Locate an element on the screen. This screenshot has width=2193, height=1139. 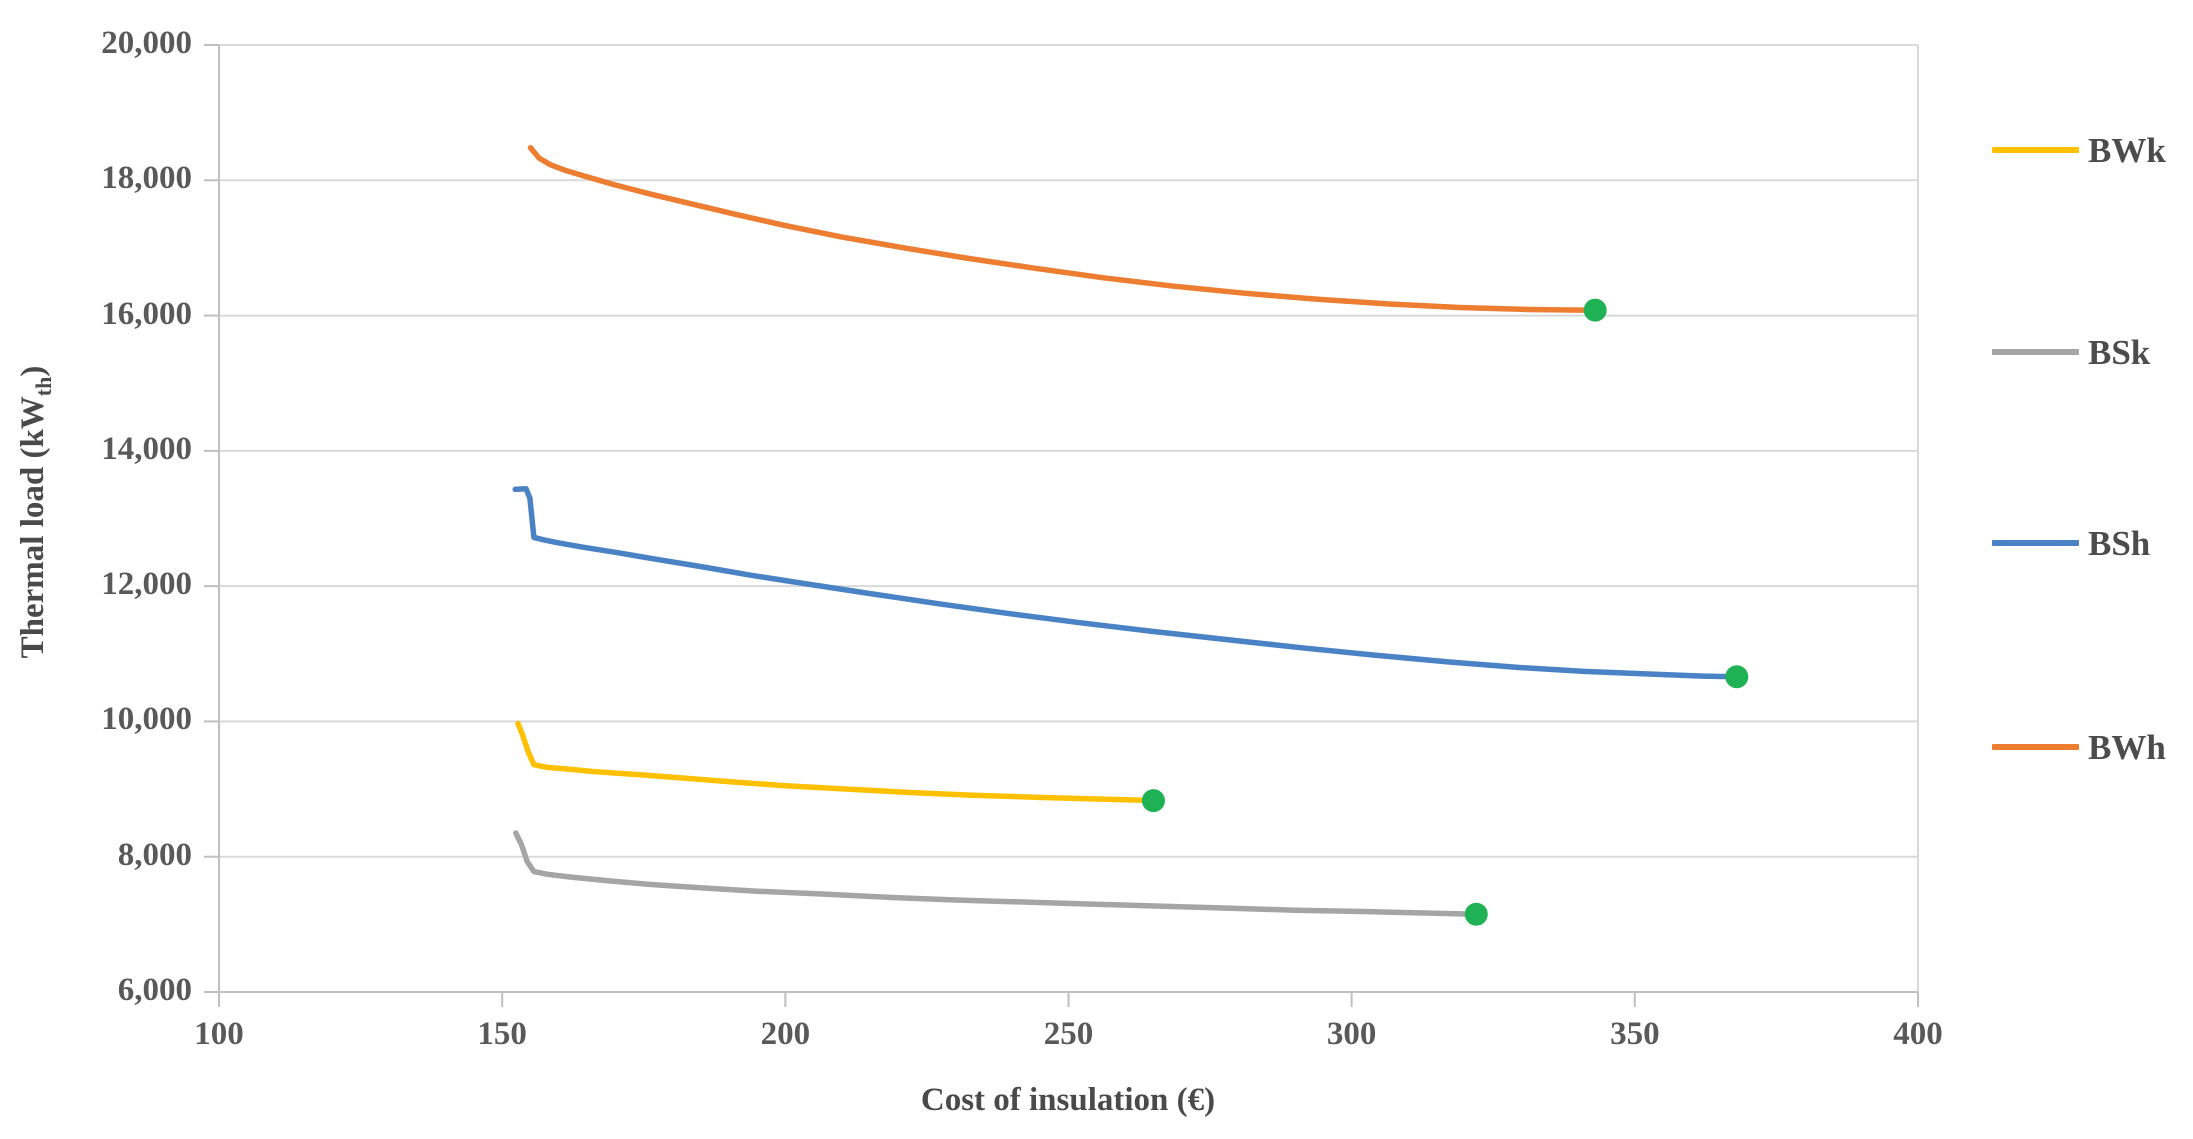
y-tick-label: 6,000 is located at coordinates (154, 990).